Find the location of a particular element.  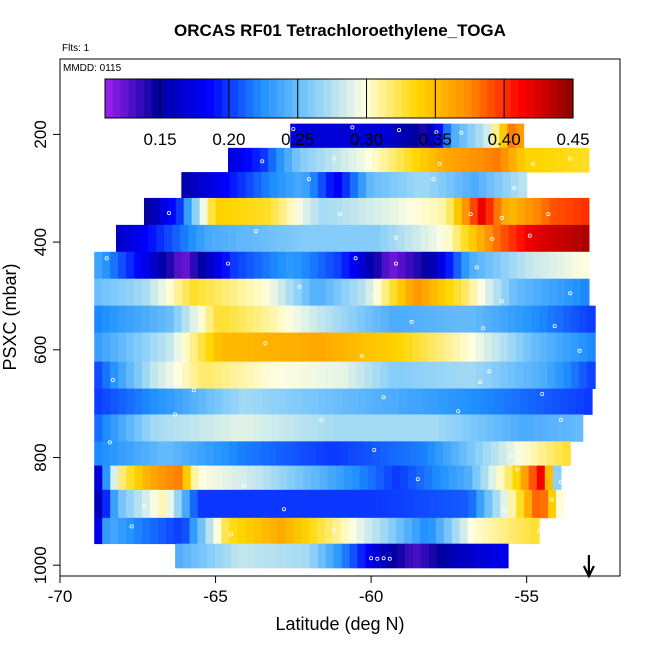

colorbar-tick-label: 0.30 is located at coordinates (366, 139).